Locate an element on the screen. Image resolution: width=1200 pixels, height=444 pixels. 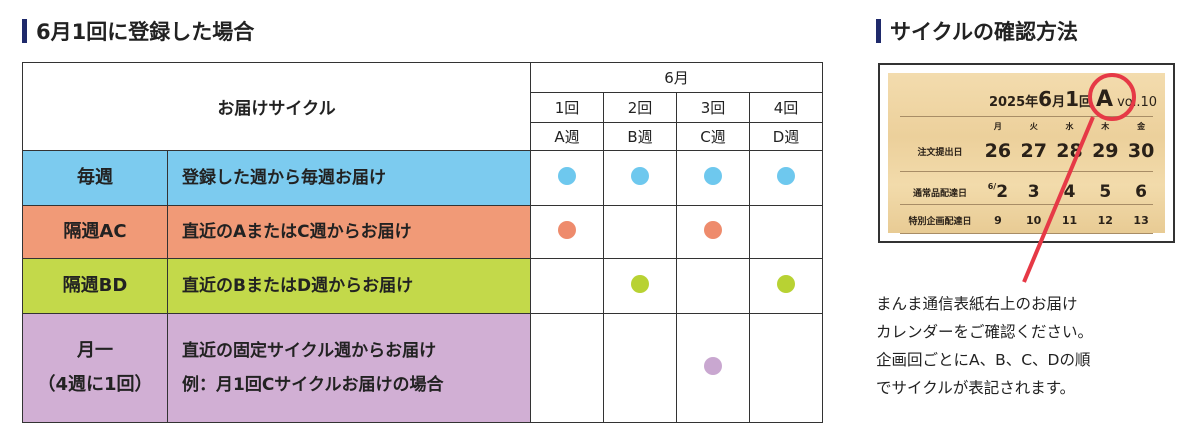
week-label: A週 is located at coordinates (567, 136).